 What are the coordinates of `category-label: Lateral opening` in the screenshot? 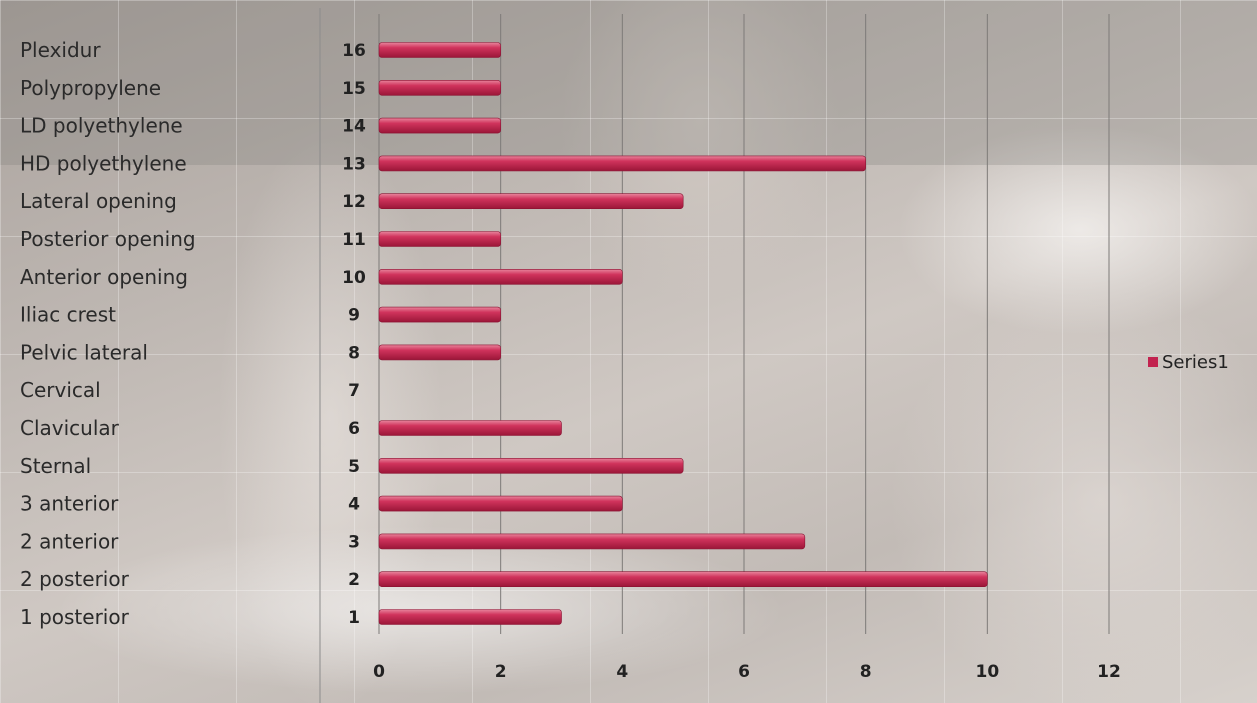 It's located at (98, 201).